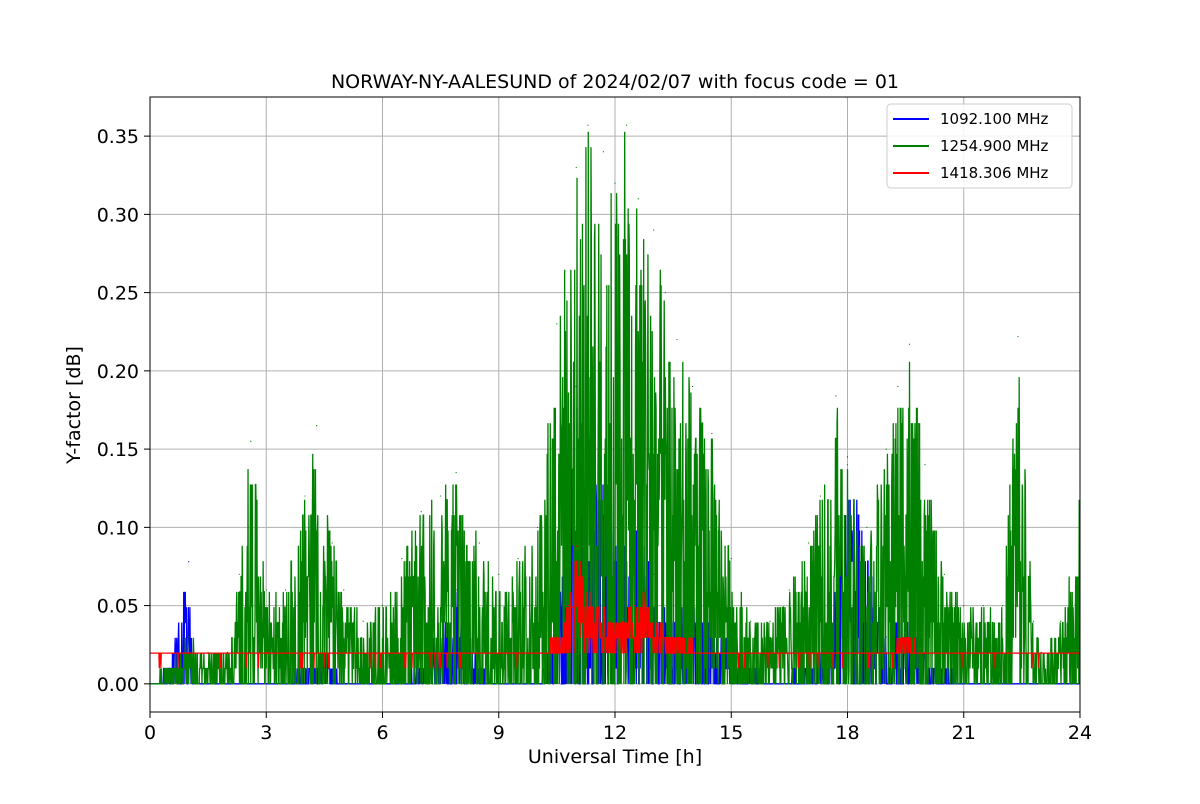  Describe the element at coordinates (118, 685) in the screenshot. I see `y-tick-label: 0.00` at that location.